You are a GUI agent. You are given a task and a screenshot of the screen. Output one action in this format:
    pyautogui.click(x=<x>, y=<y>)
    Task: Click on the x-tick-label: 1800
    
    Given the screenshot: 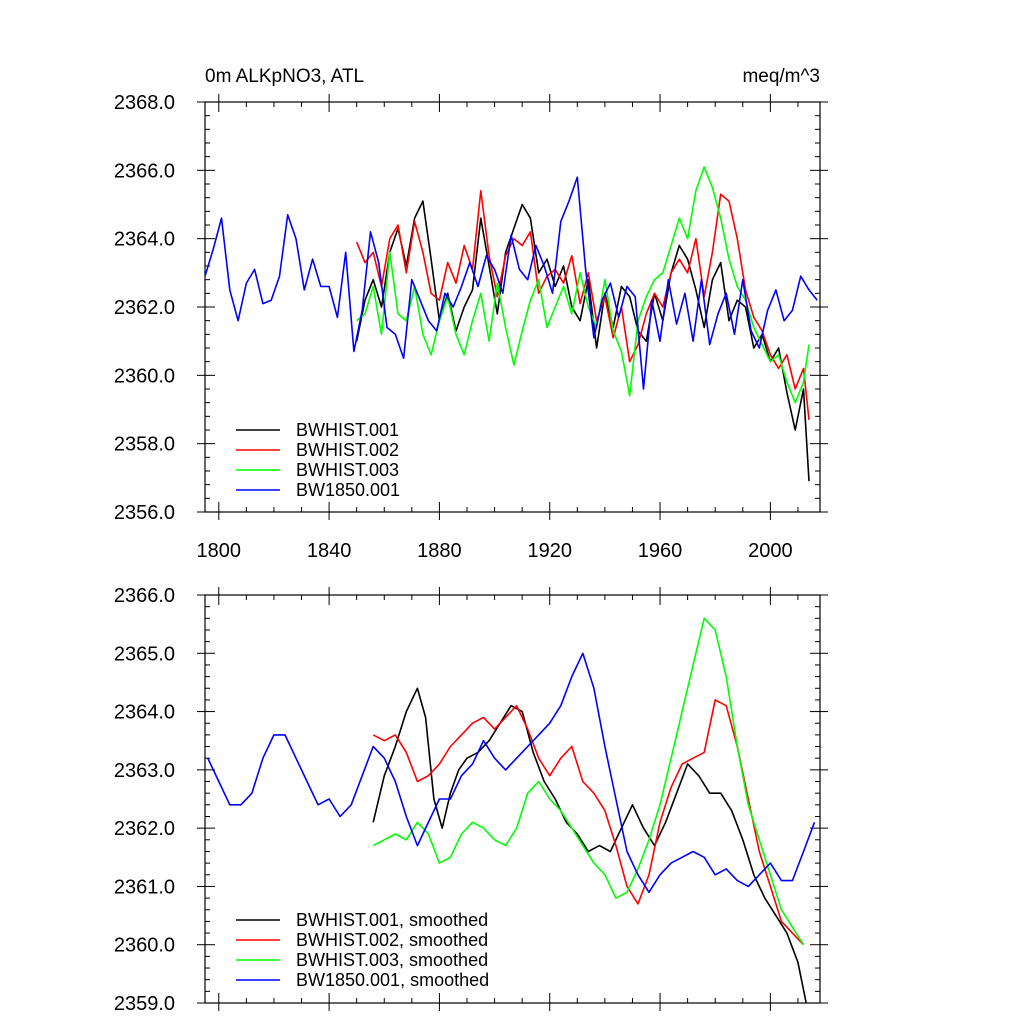 What is the action you would take?
    pyautogui.click(x=219, y=551)
    